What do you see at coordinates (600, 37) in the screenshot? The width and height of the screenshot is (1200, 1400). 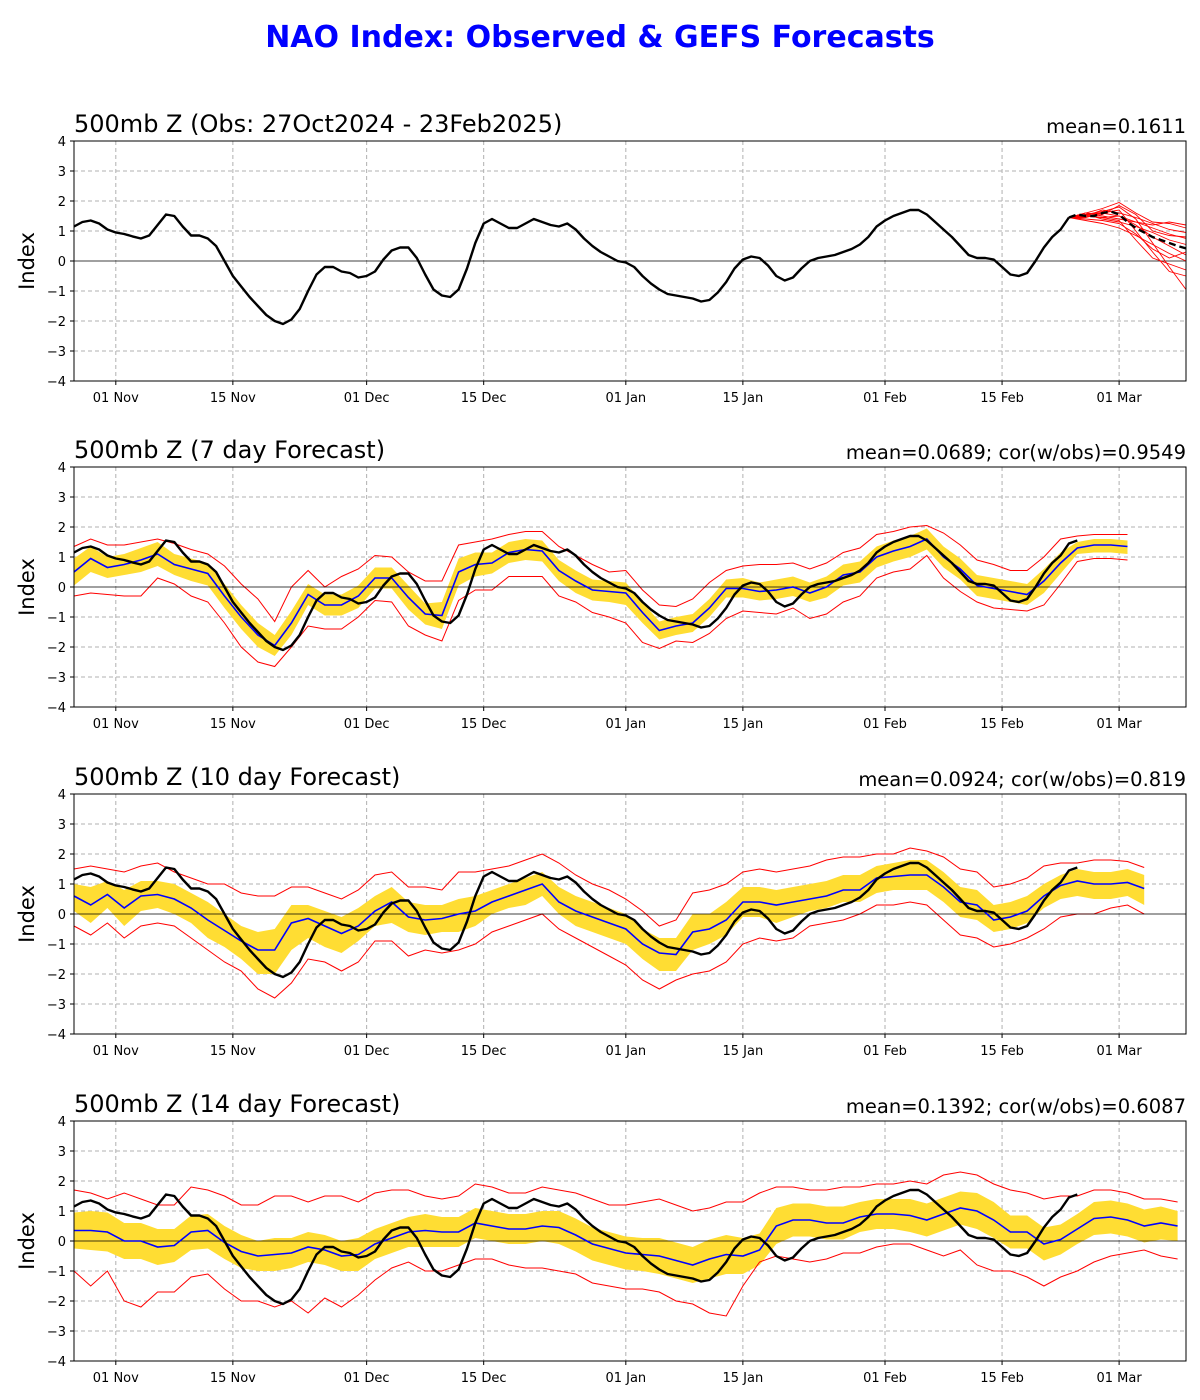 I see `main-title: NAO Index: Observed & GEFS Forecasts` at bounding box center [600, 37].